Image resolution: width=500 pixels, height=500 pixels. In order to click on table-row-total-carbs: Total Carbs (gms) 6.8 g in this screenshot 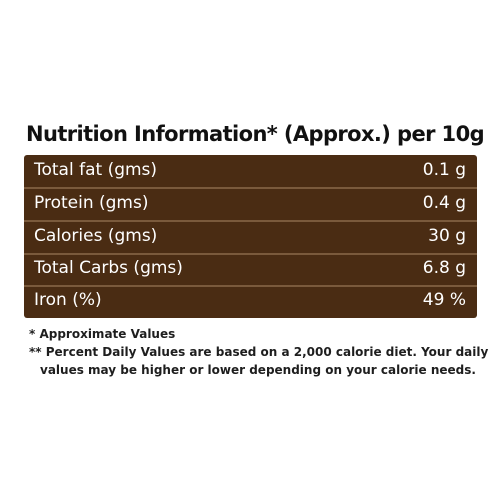, I will do `click(250, 269)`.